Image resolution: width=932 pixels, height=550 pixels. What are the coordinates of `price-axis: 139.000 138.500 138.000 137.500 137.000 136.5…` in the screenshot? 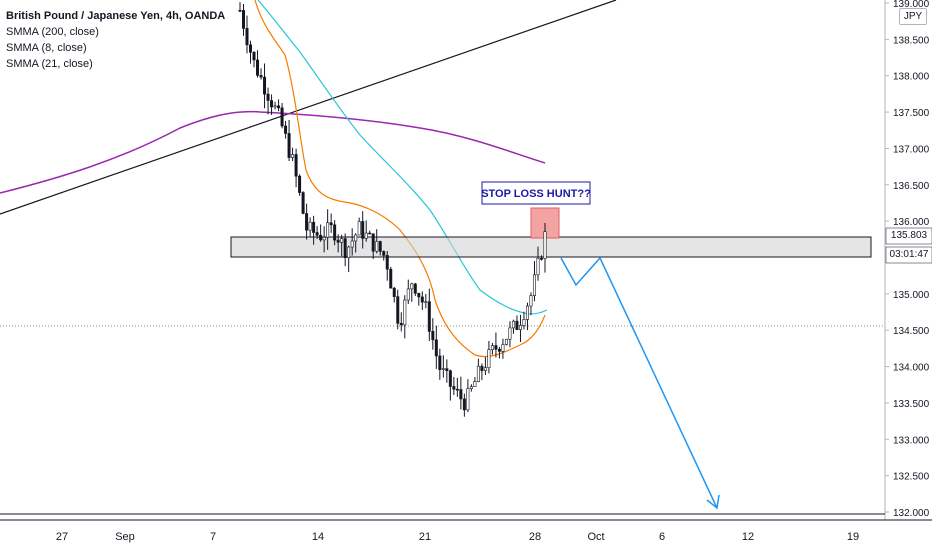 It's located at (907, 259).